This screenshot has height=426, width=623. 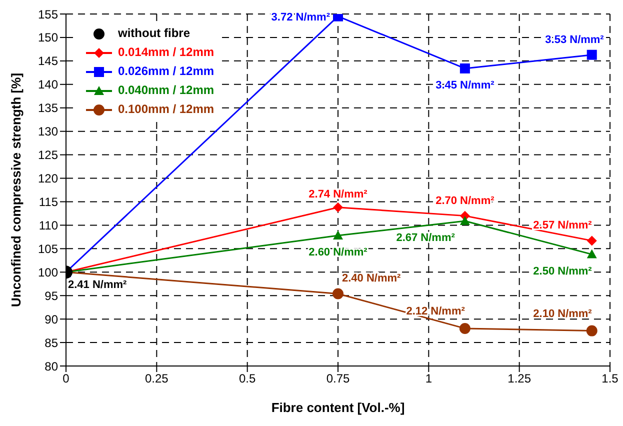 I want to click on annotation: 2.12 N/mm², so click(x=436, y=311).